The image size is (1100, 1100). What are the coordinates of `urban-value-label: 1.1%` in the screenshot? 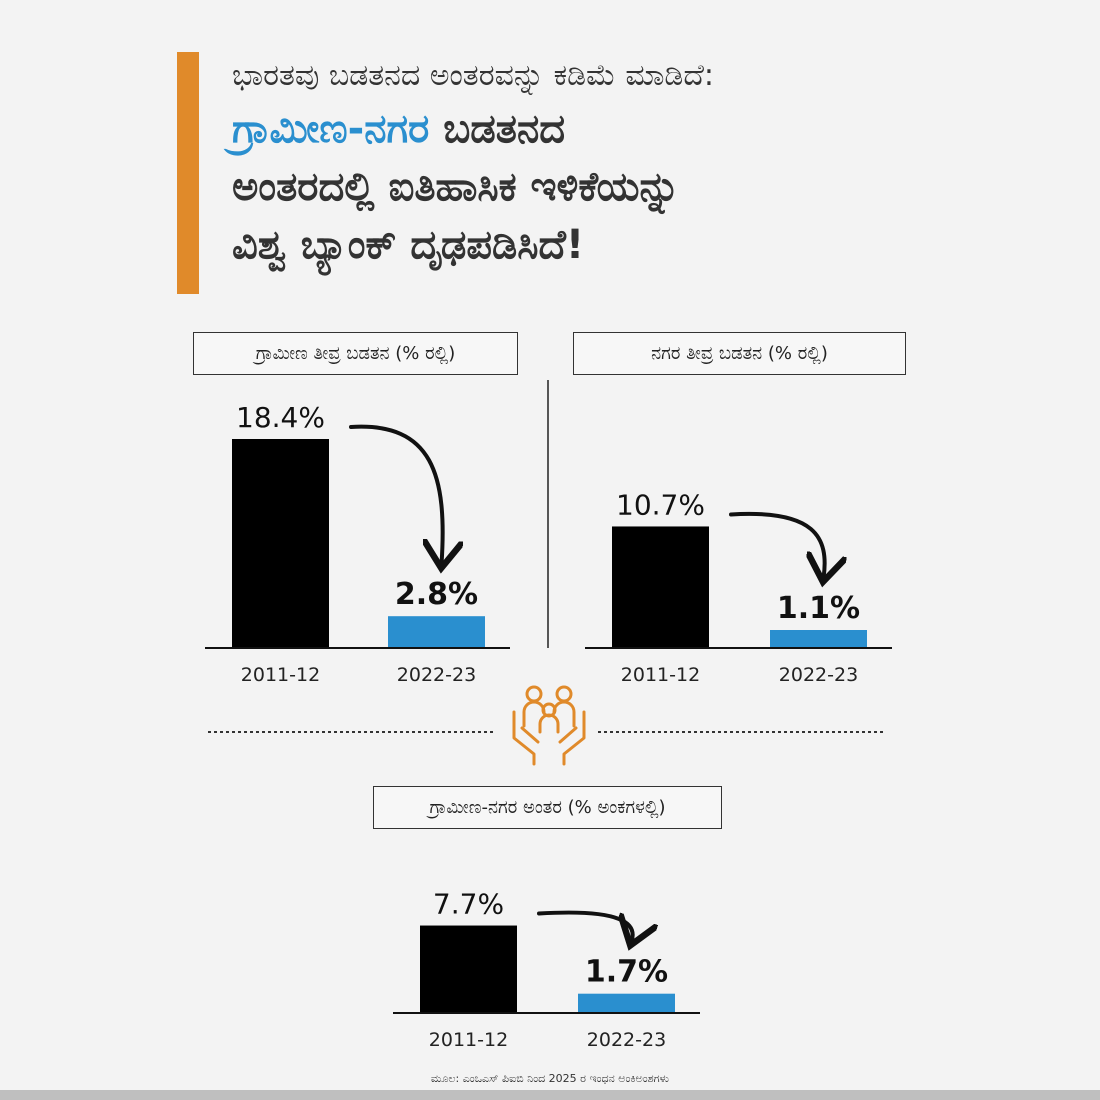 It's located at (818, 608).